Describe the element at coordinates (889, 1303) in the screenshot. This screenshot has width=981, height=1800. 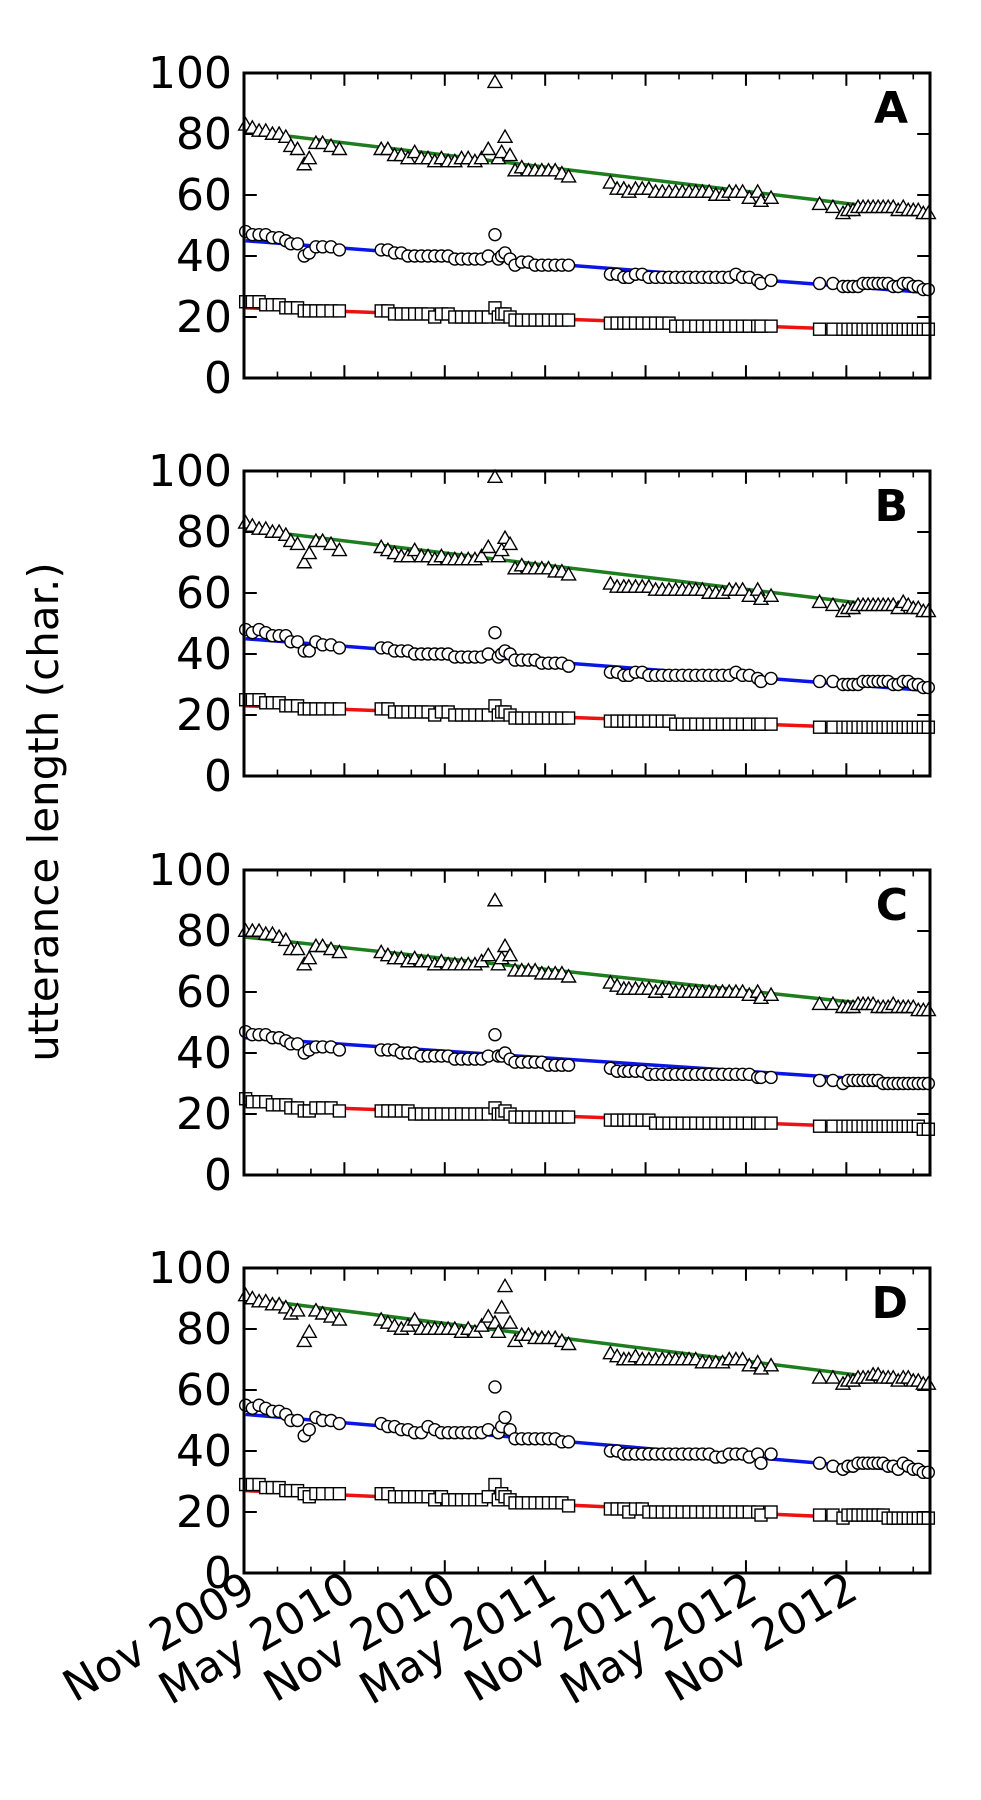
I see `panel-label: D` at that location.